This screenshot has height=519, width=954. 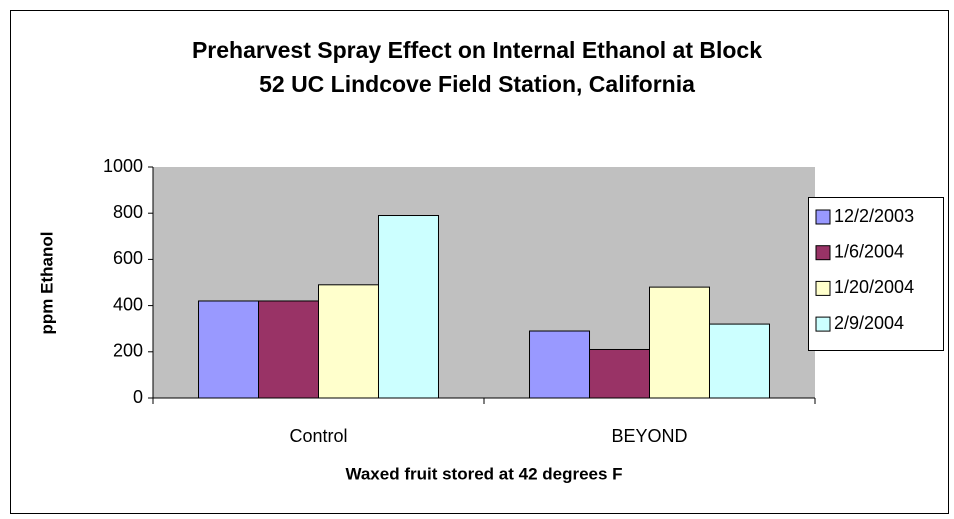 What do you see at coordinates (869, 323) in the screenshot?
I see `legend-label: 2/9/2004` at bounding box center [869, 323].